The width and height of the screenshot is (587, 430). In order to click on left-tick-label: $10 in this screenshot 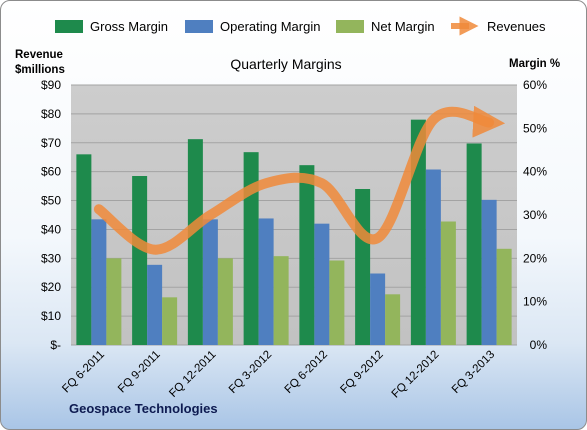, I will do `click(51, 316)`.